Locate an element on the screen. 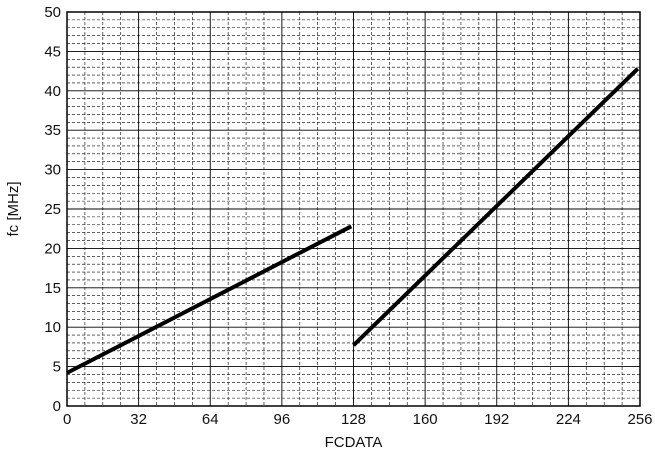 The width and height of the screenshot is (655, 458). x-tick-label: 160 is located at coordinates (425, 419).